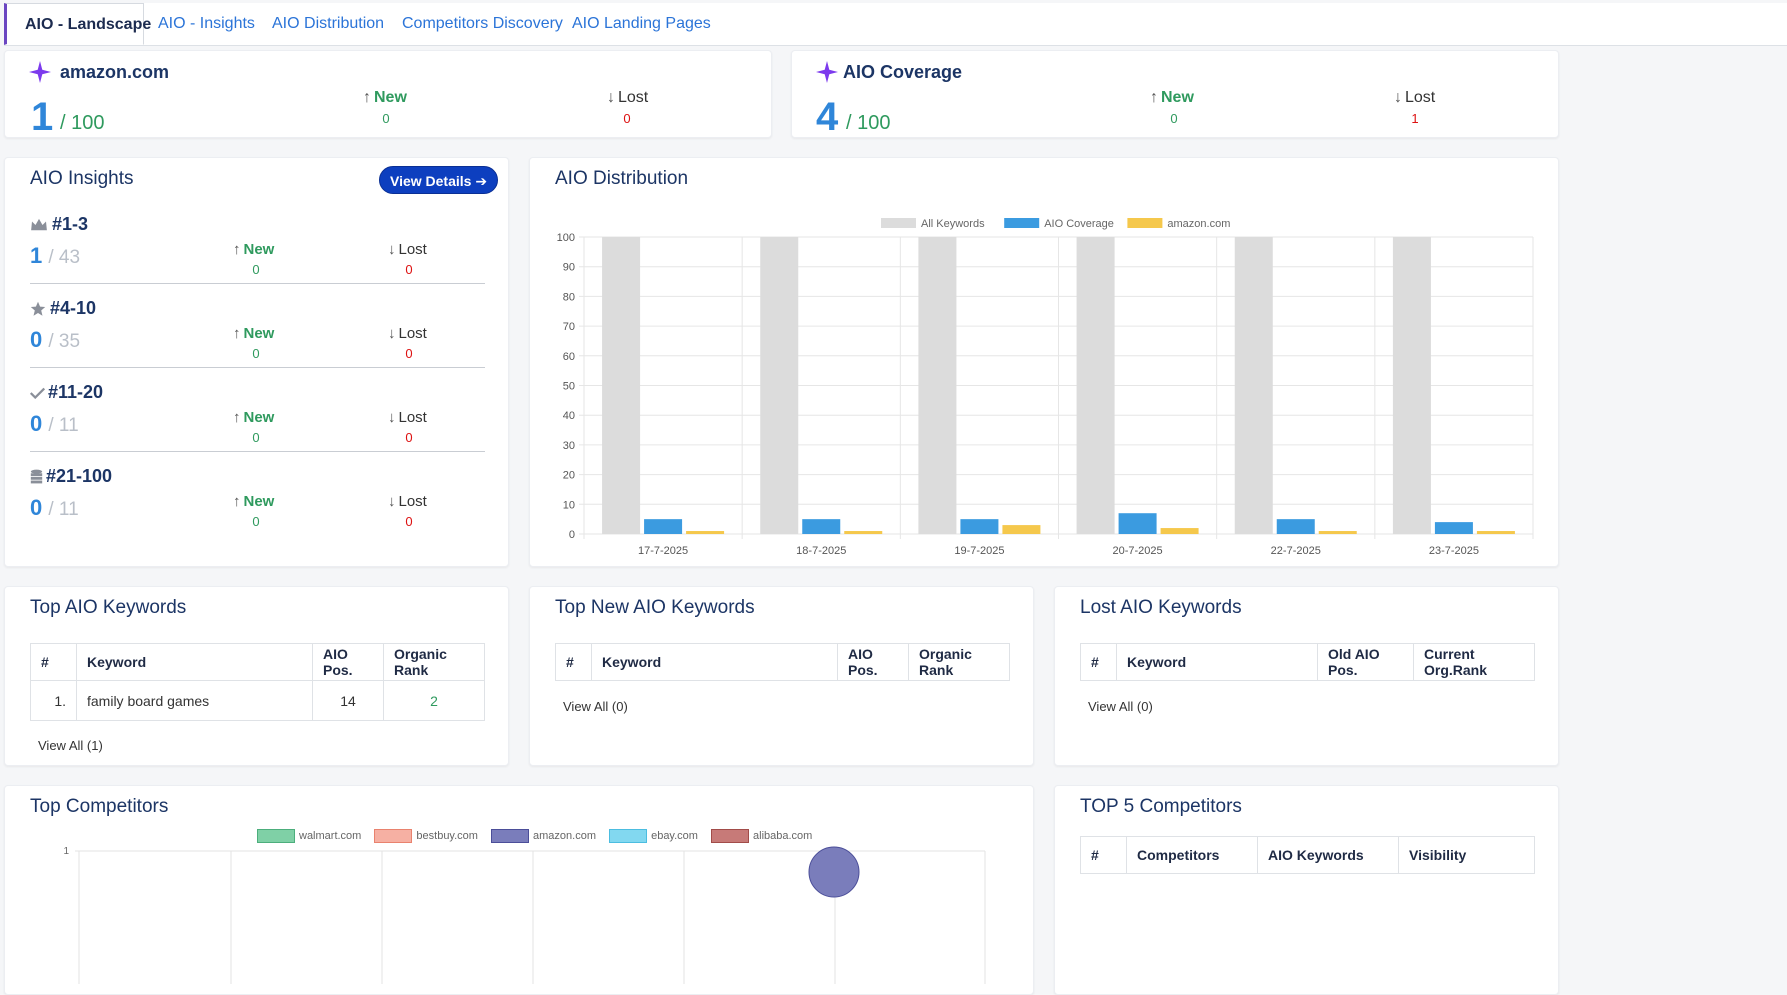  Describe the element at coordinates (115, 72) in the screenshot. I see `domain-title: amazon.com` at that location.